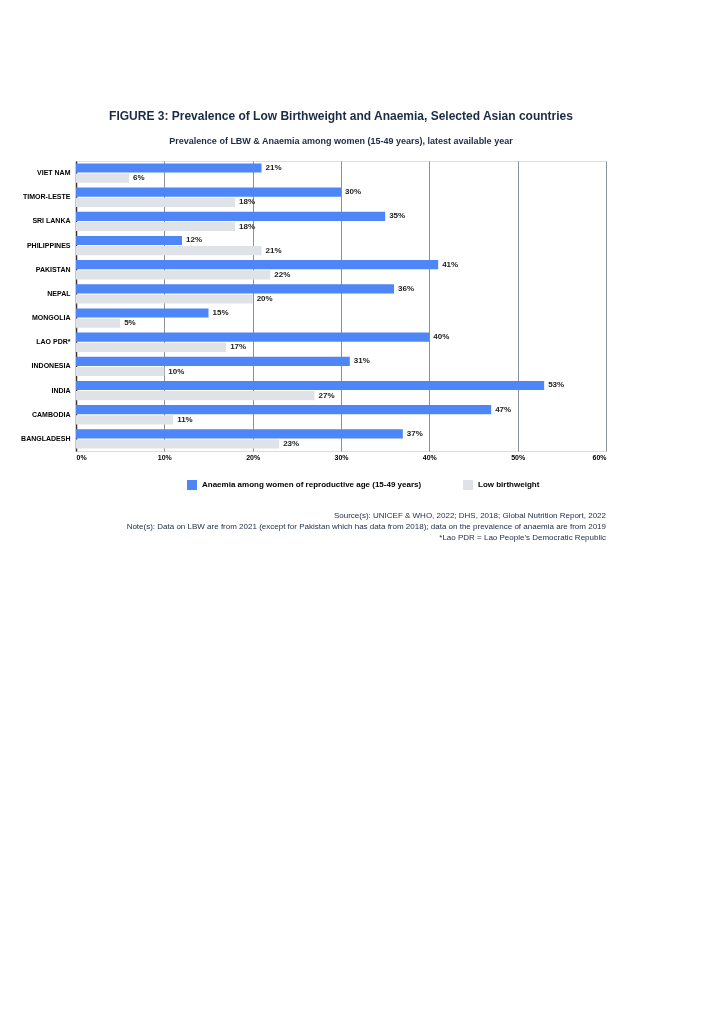 This screenshot has height=1024, width=724. Describe the element at coordinates (353, 192) in the screenshot. I see `data-label: 30%` at that location.